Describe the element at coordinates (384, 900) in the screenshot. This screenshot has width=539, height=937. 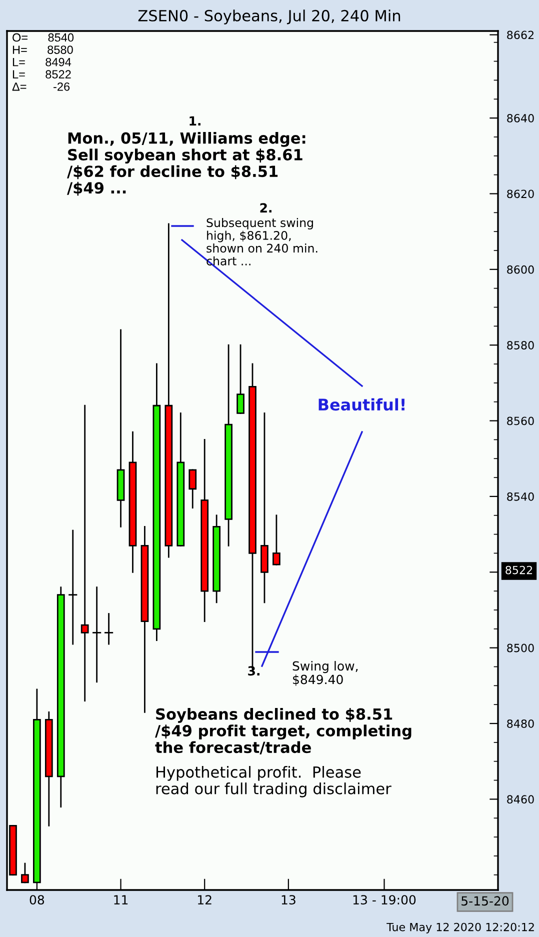
I see `x-tick-label: 13 - 19:00` at that location.